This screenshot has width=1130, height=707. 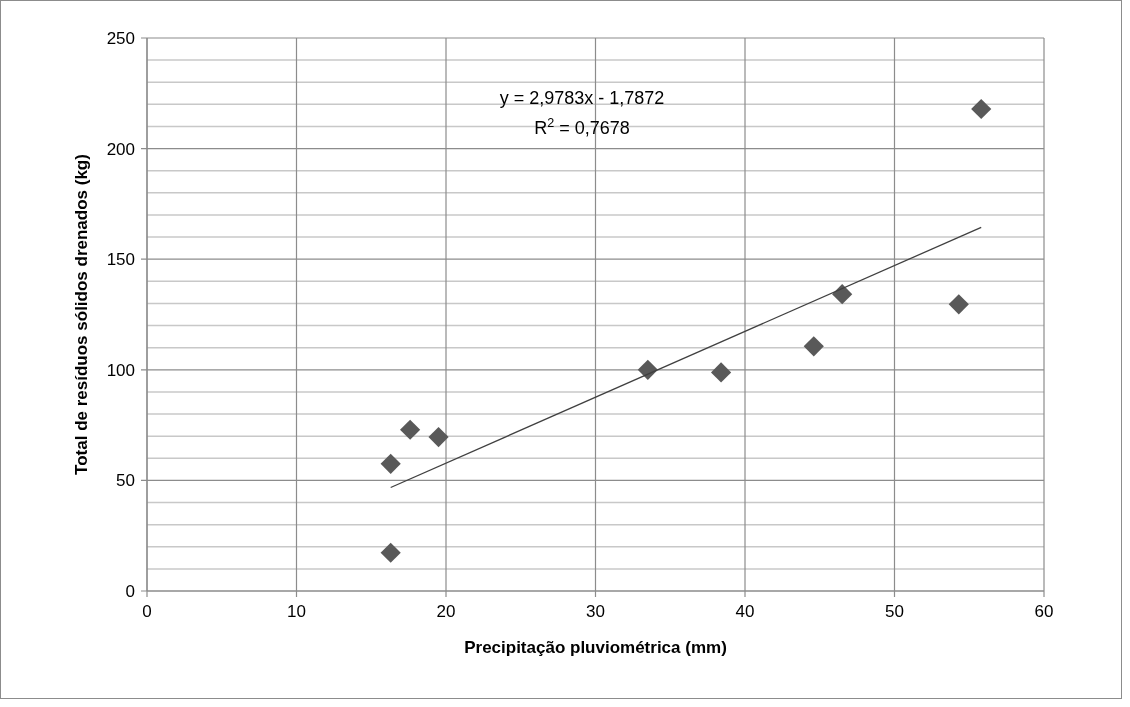 What do you see at coordinates (120, 370) in the screenshot?
I see `y-tick-label: 100` at bounding box center [120, 370].